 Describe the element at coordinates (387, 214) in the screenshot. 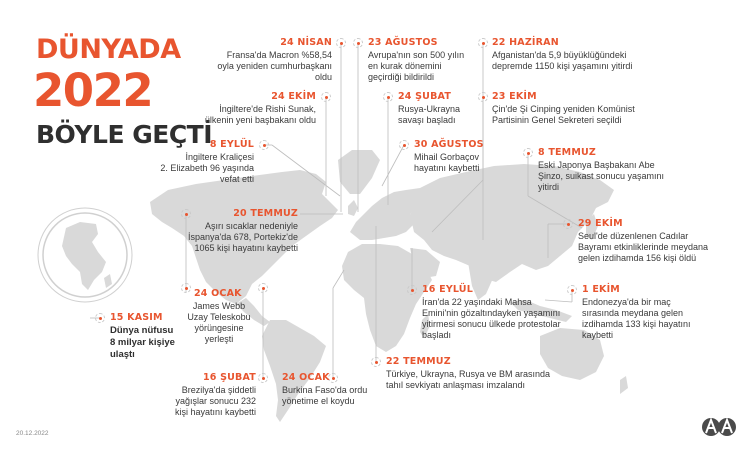

I see `europe-shape` at that location.